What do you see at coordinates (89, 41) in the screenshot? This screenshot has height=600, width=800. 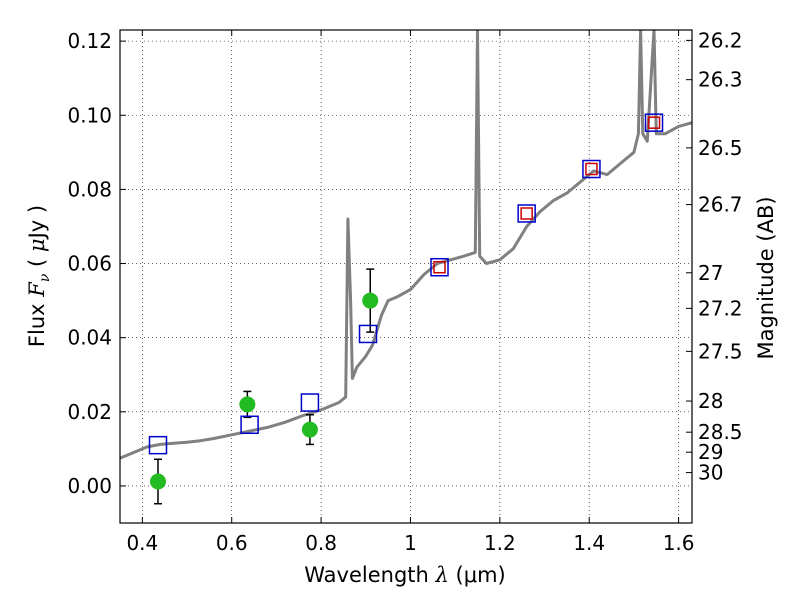 I see `y-tick-label: 0.12` at bounding box center [89, 41].